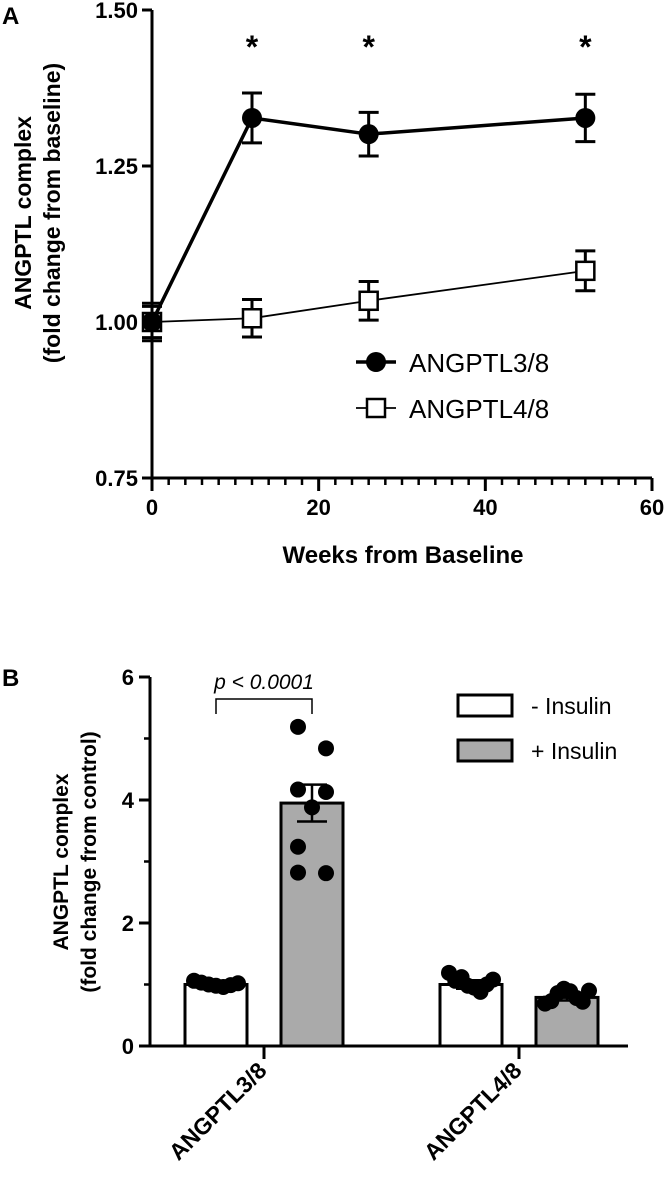 Image resolution: width=668 pixels, height=1197 pixels. I want to click on legend-label-angptl3-8: ANGPTL3/8, so click(479, 363).